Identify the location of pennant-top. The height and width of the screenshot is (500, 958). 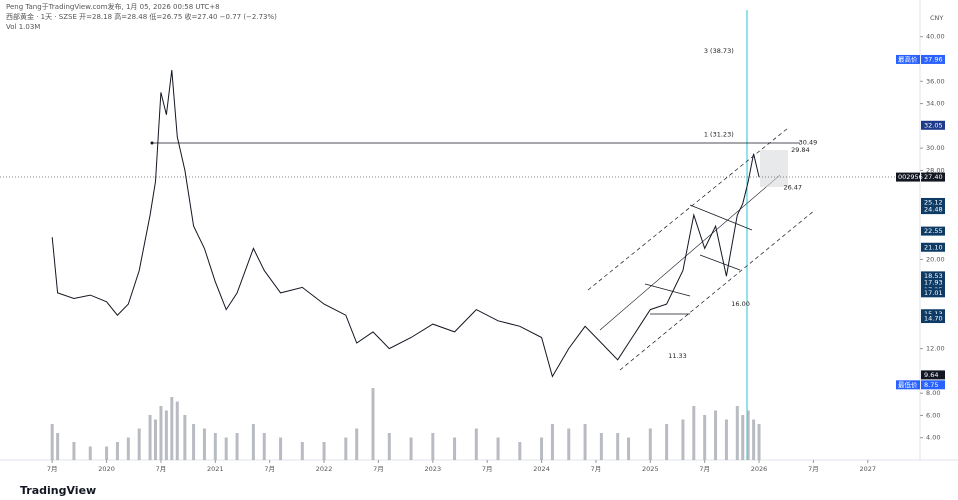
(721, 217).